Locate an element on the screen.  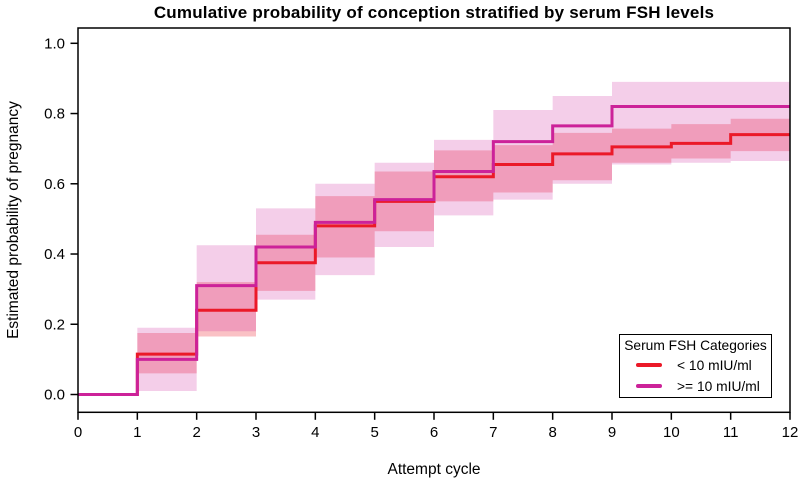
x-tick-label: 4 is located at coordinates (315, 432).